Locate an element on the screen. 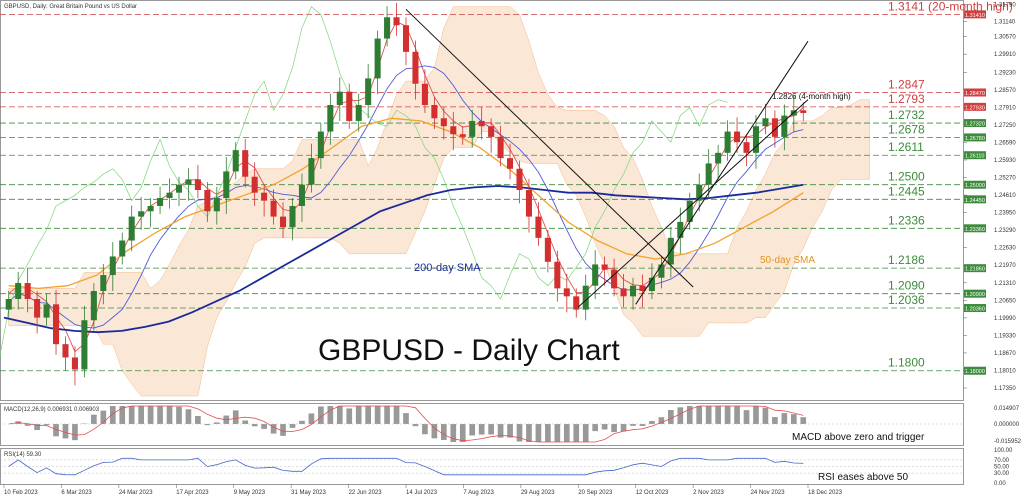 Image resolution: width=1023 pixels, height=497 pixels. x-tick-label: 18 Dec 2023 is located at coordinates (825, 493).